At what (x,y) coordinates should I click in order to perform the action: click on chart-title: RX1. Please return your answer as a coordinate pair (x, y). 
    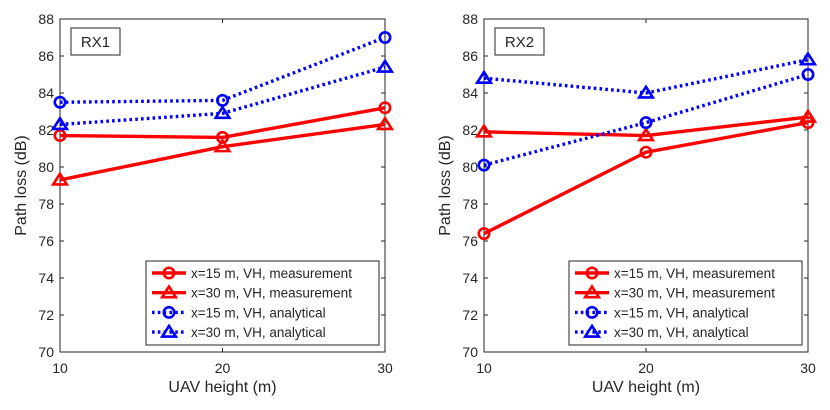
    Looking at the image, I should click on (95, 42).